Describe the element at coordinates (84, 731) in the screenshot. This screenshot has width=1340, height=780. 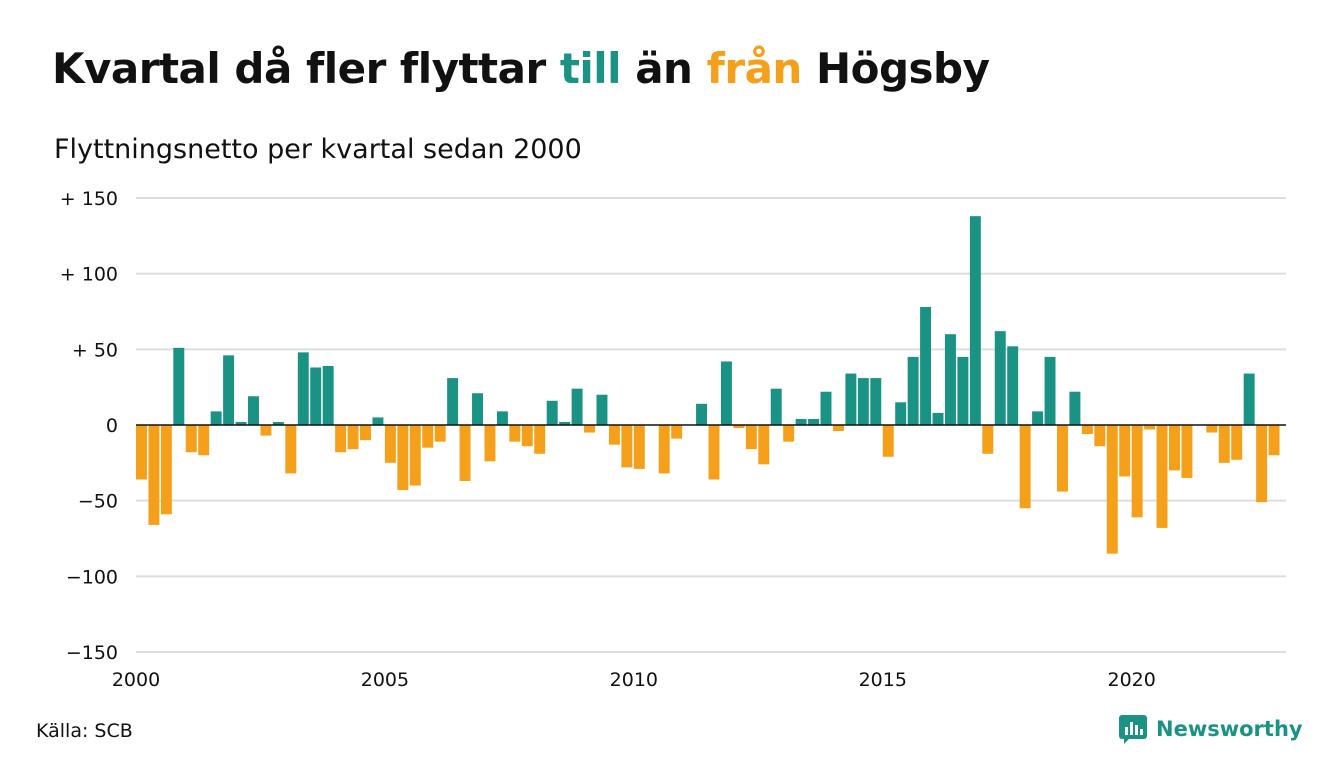
I see `source-note: Källa: SCB` at that location.